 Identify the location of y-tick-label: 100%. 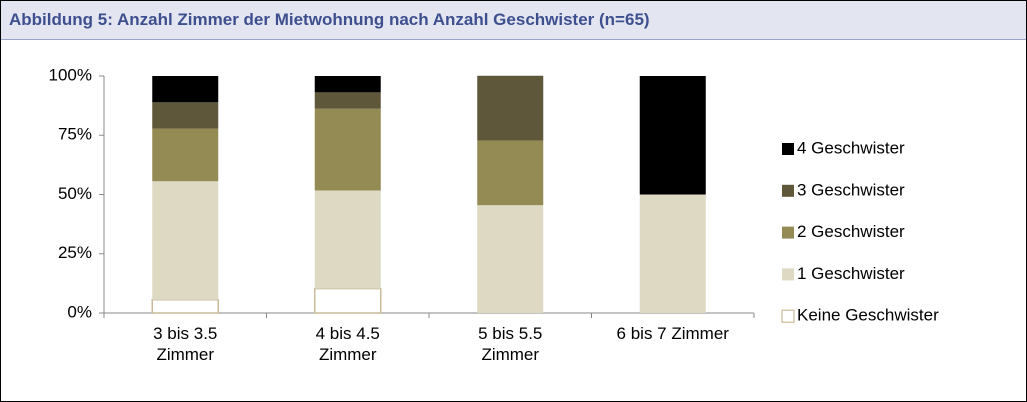
(70, 74).